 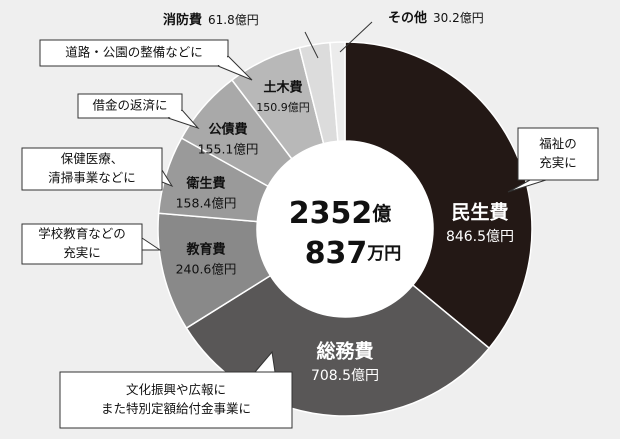 I want to click on center-total: 2352億, so click(x=340, y=213).